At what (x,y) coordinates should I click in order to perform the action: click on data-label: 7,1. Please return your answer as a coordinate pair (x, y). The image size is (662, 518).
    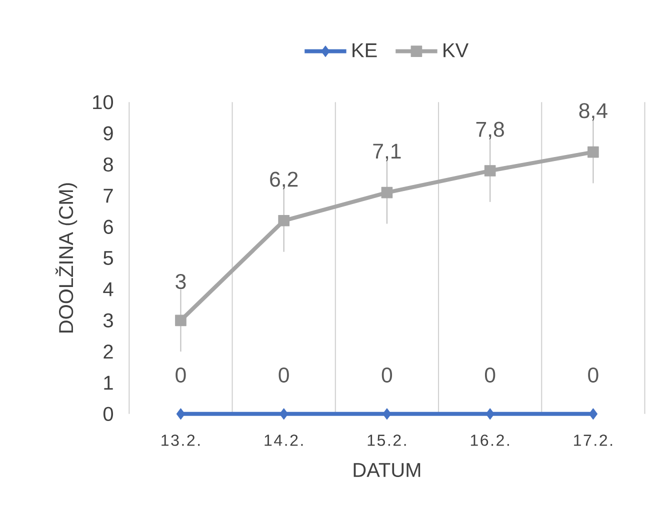
    Looking at the image, I should click on (387, 153).